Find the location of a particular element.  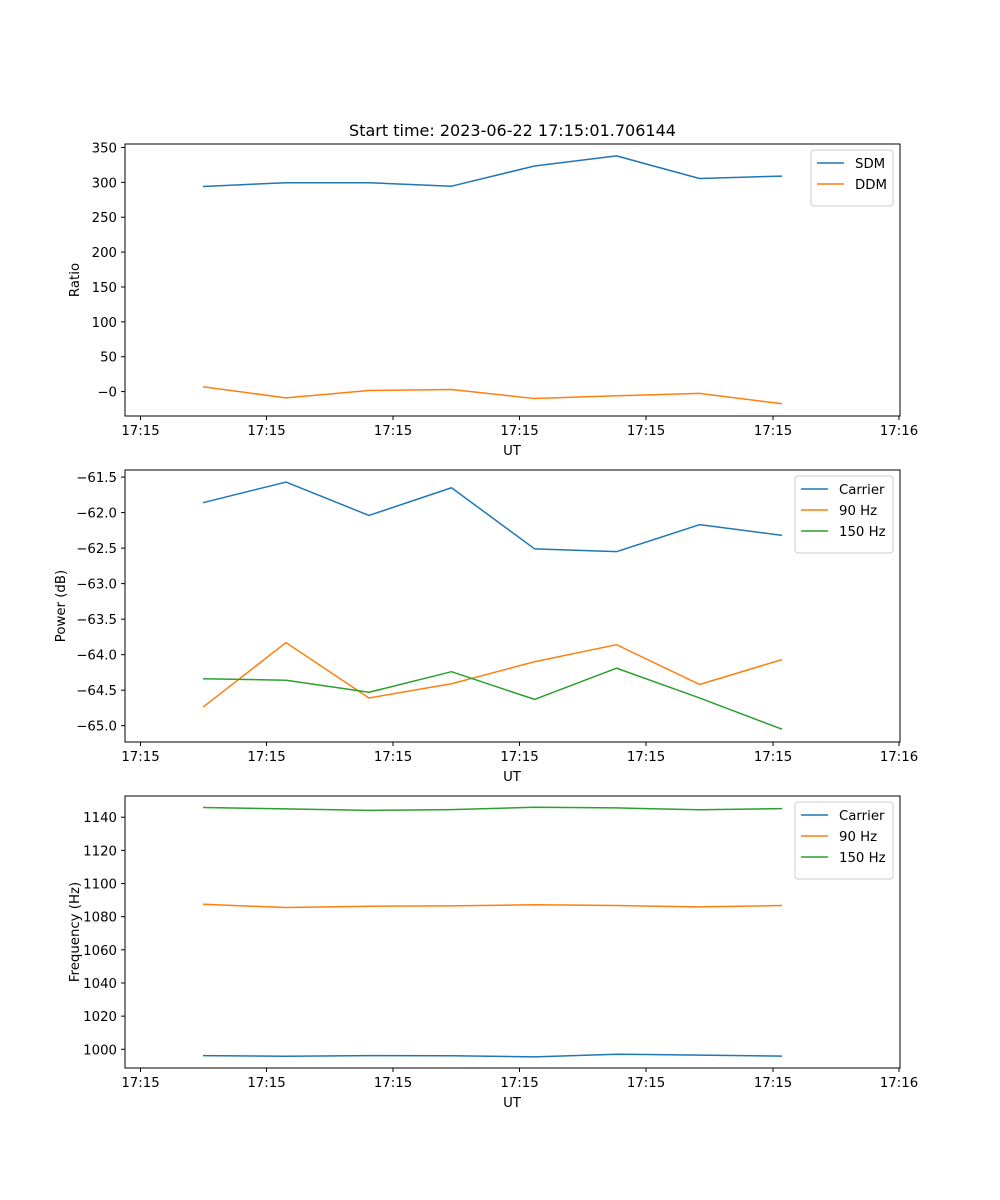

legend-label: SDM is located at coordinates (870, 164).